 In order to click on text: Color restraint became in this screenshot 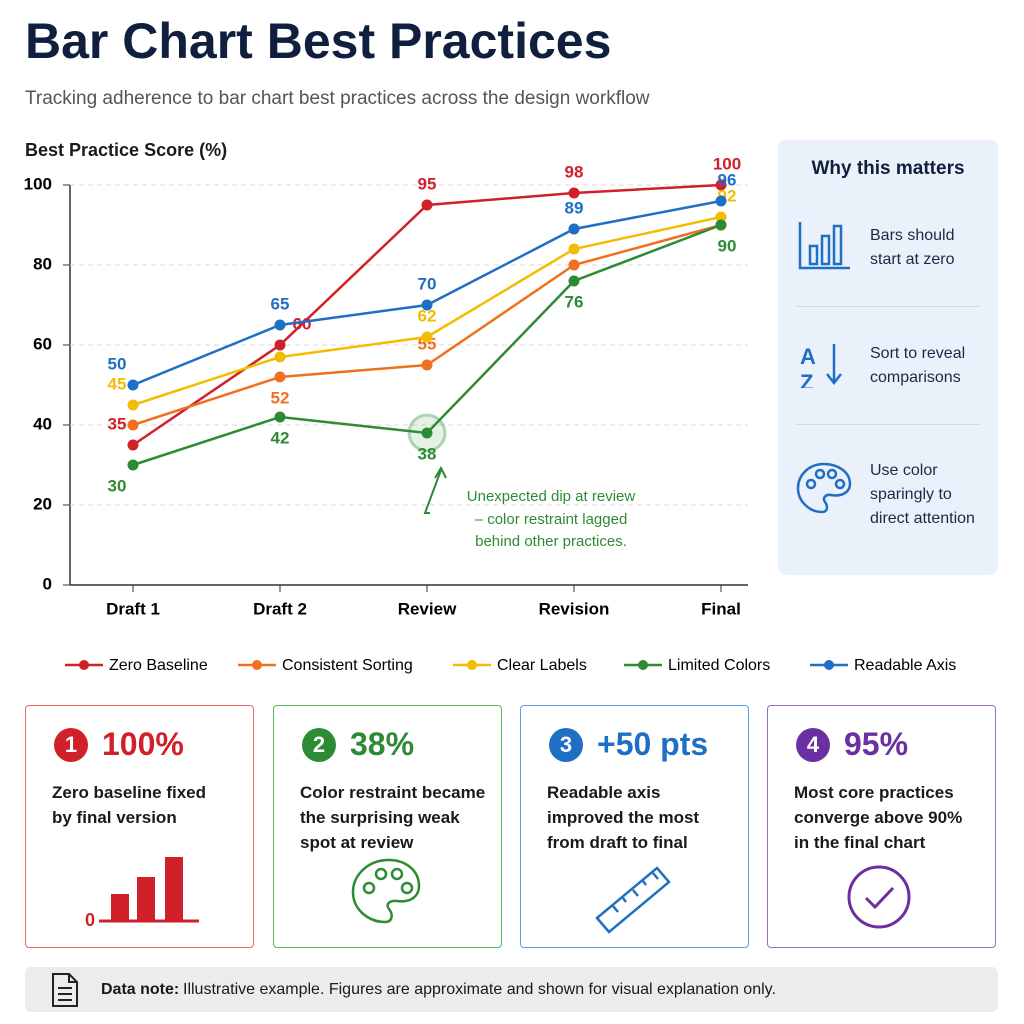, I will do `click(393, 792)`.